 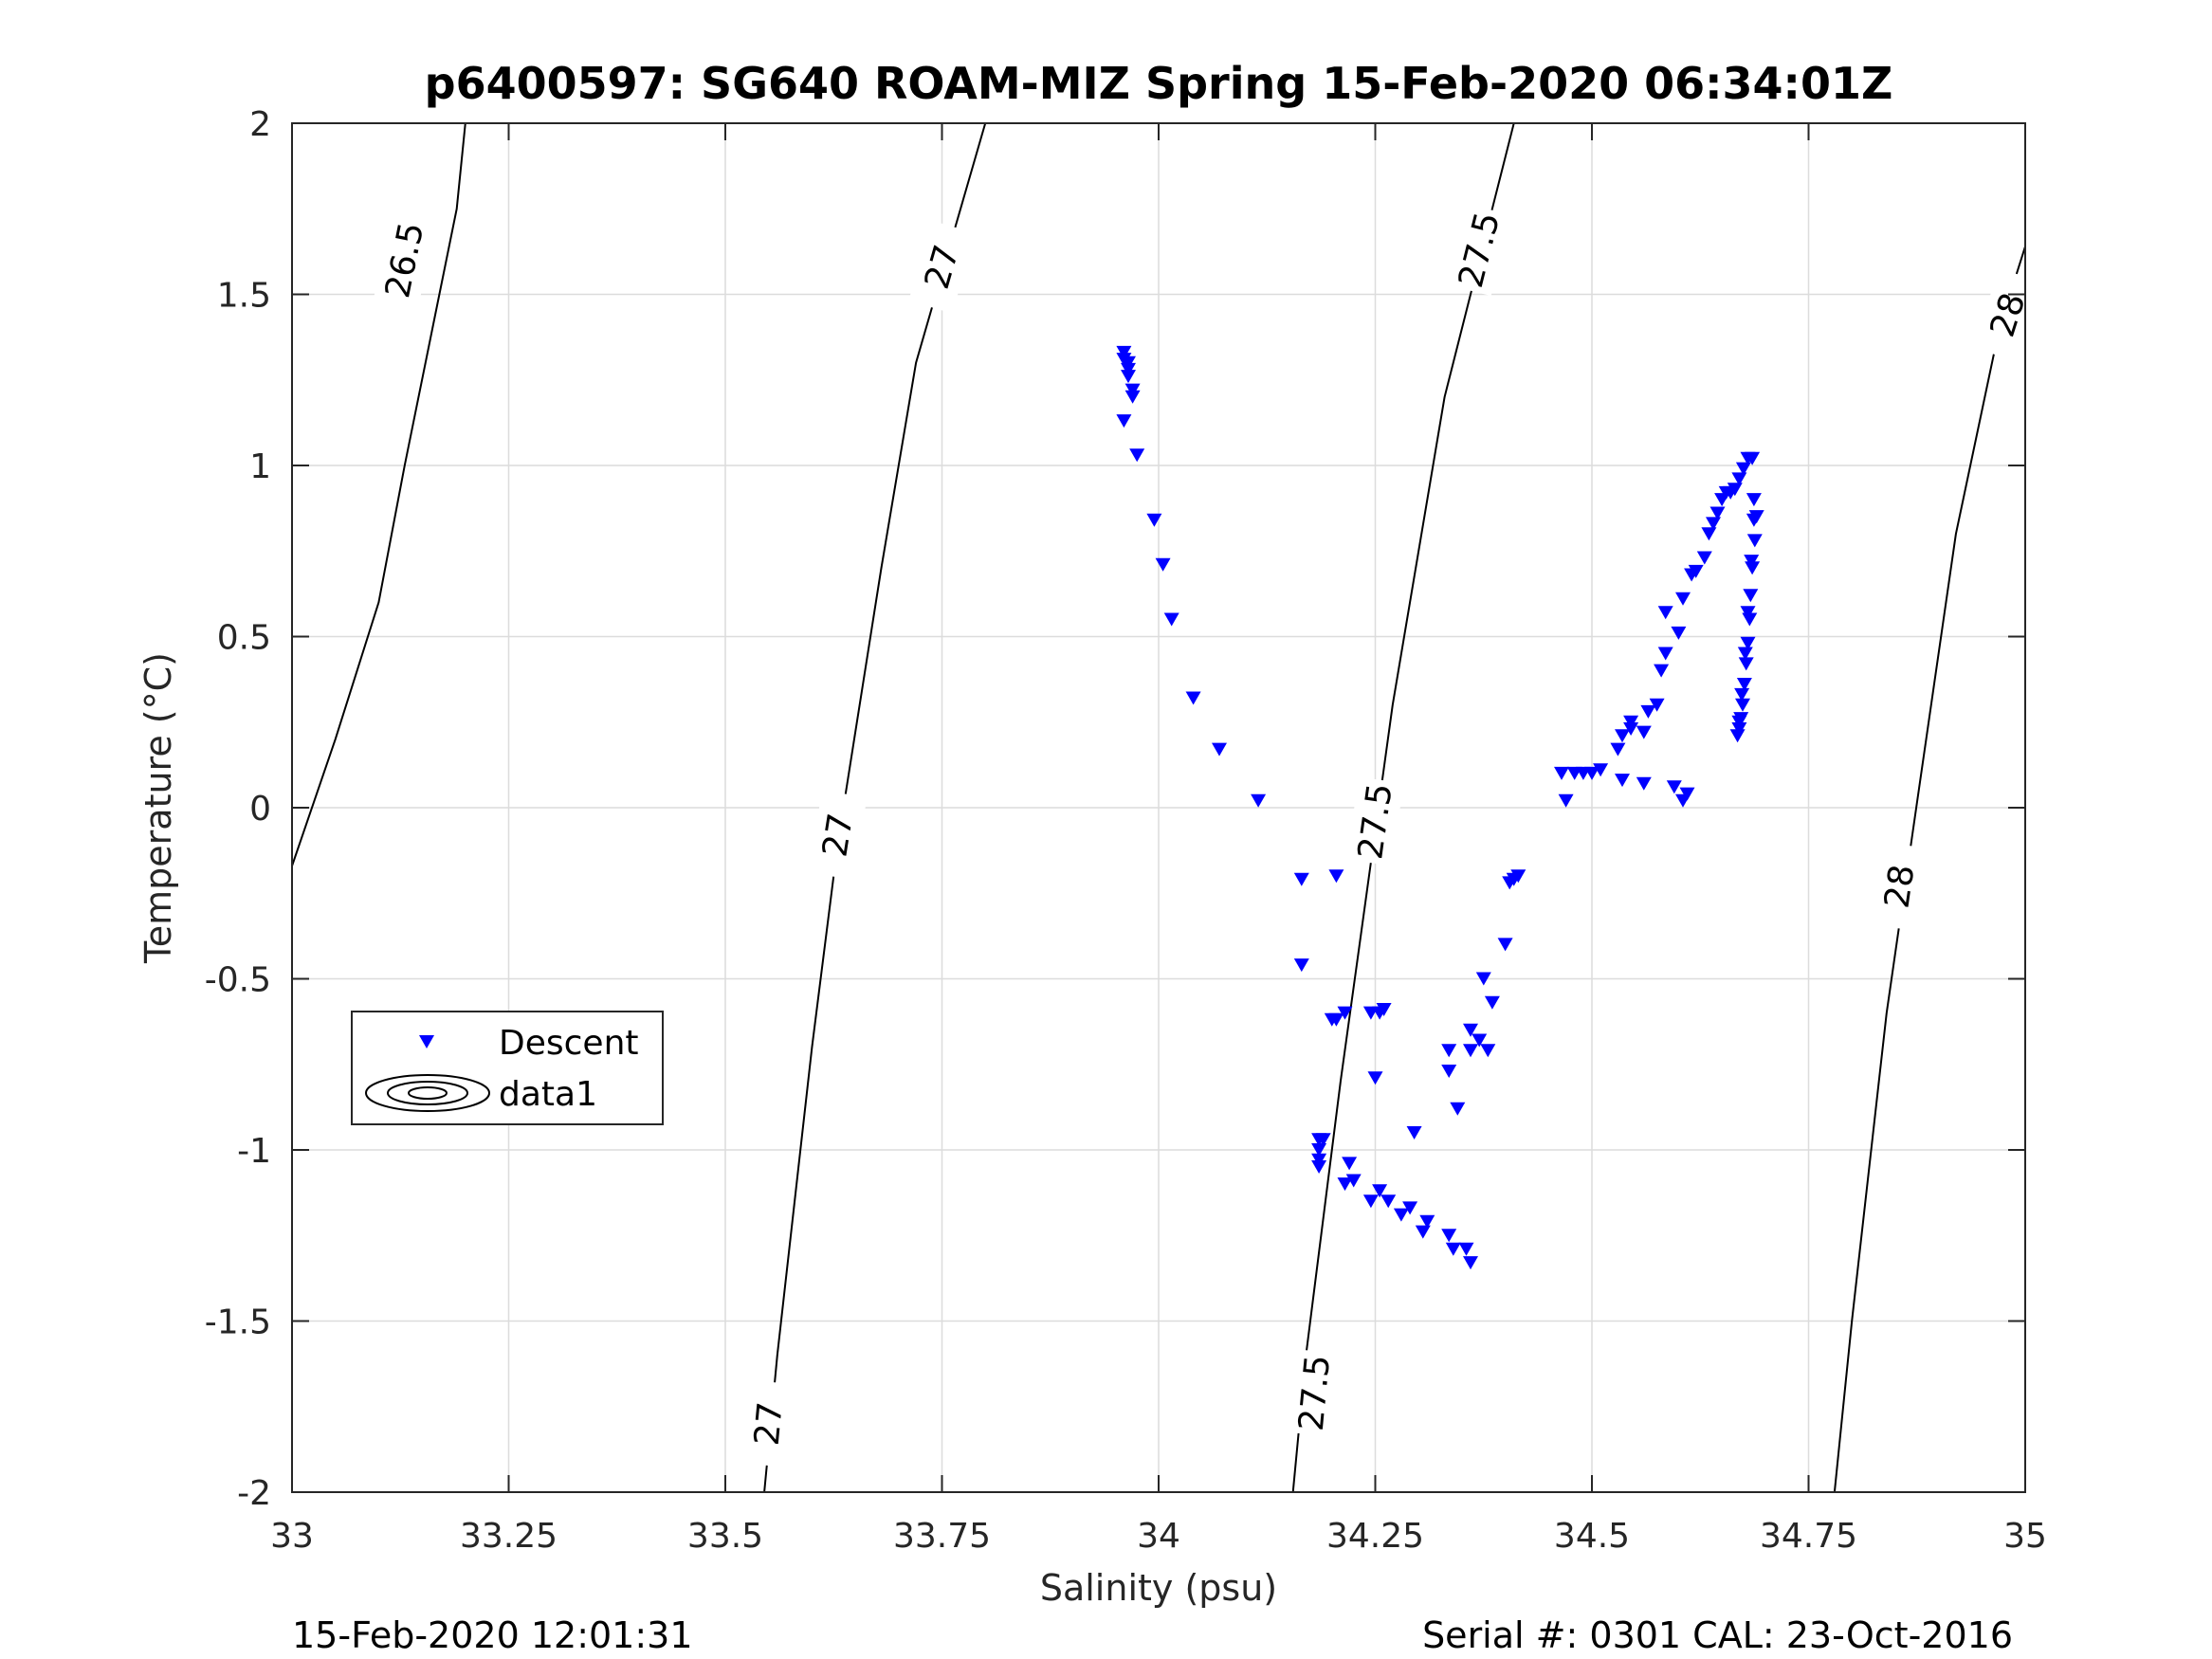 What do you see at coordinates (1808, 1536) in the screenshot?
I see `x-tick-label: 34.75` at bounding box center [1808, 1536].